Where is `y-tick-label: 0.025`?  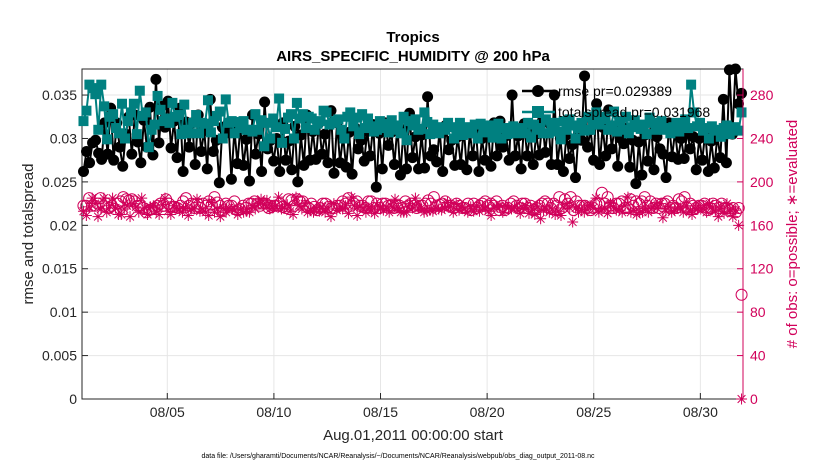 y-tick-label: 0.025 is located at coordinates (59, 182).